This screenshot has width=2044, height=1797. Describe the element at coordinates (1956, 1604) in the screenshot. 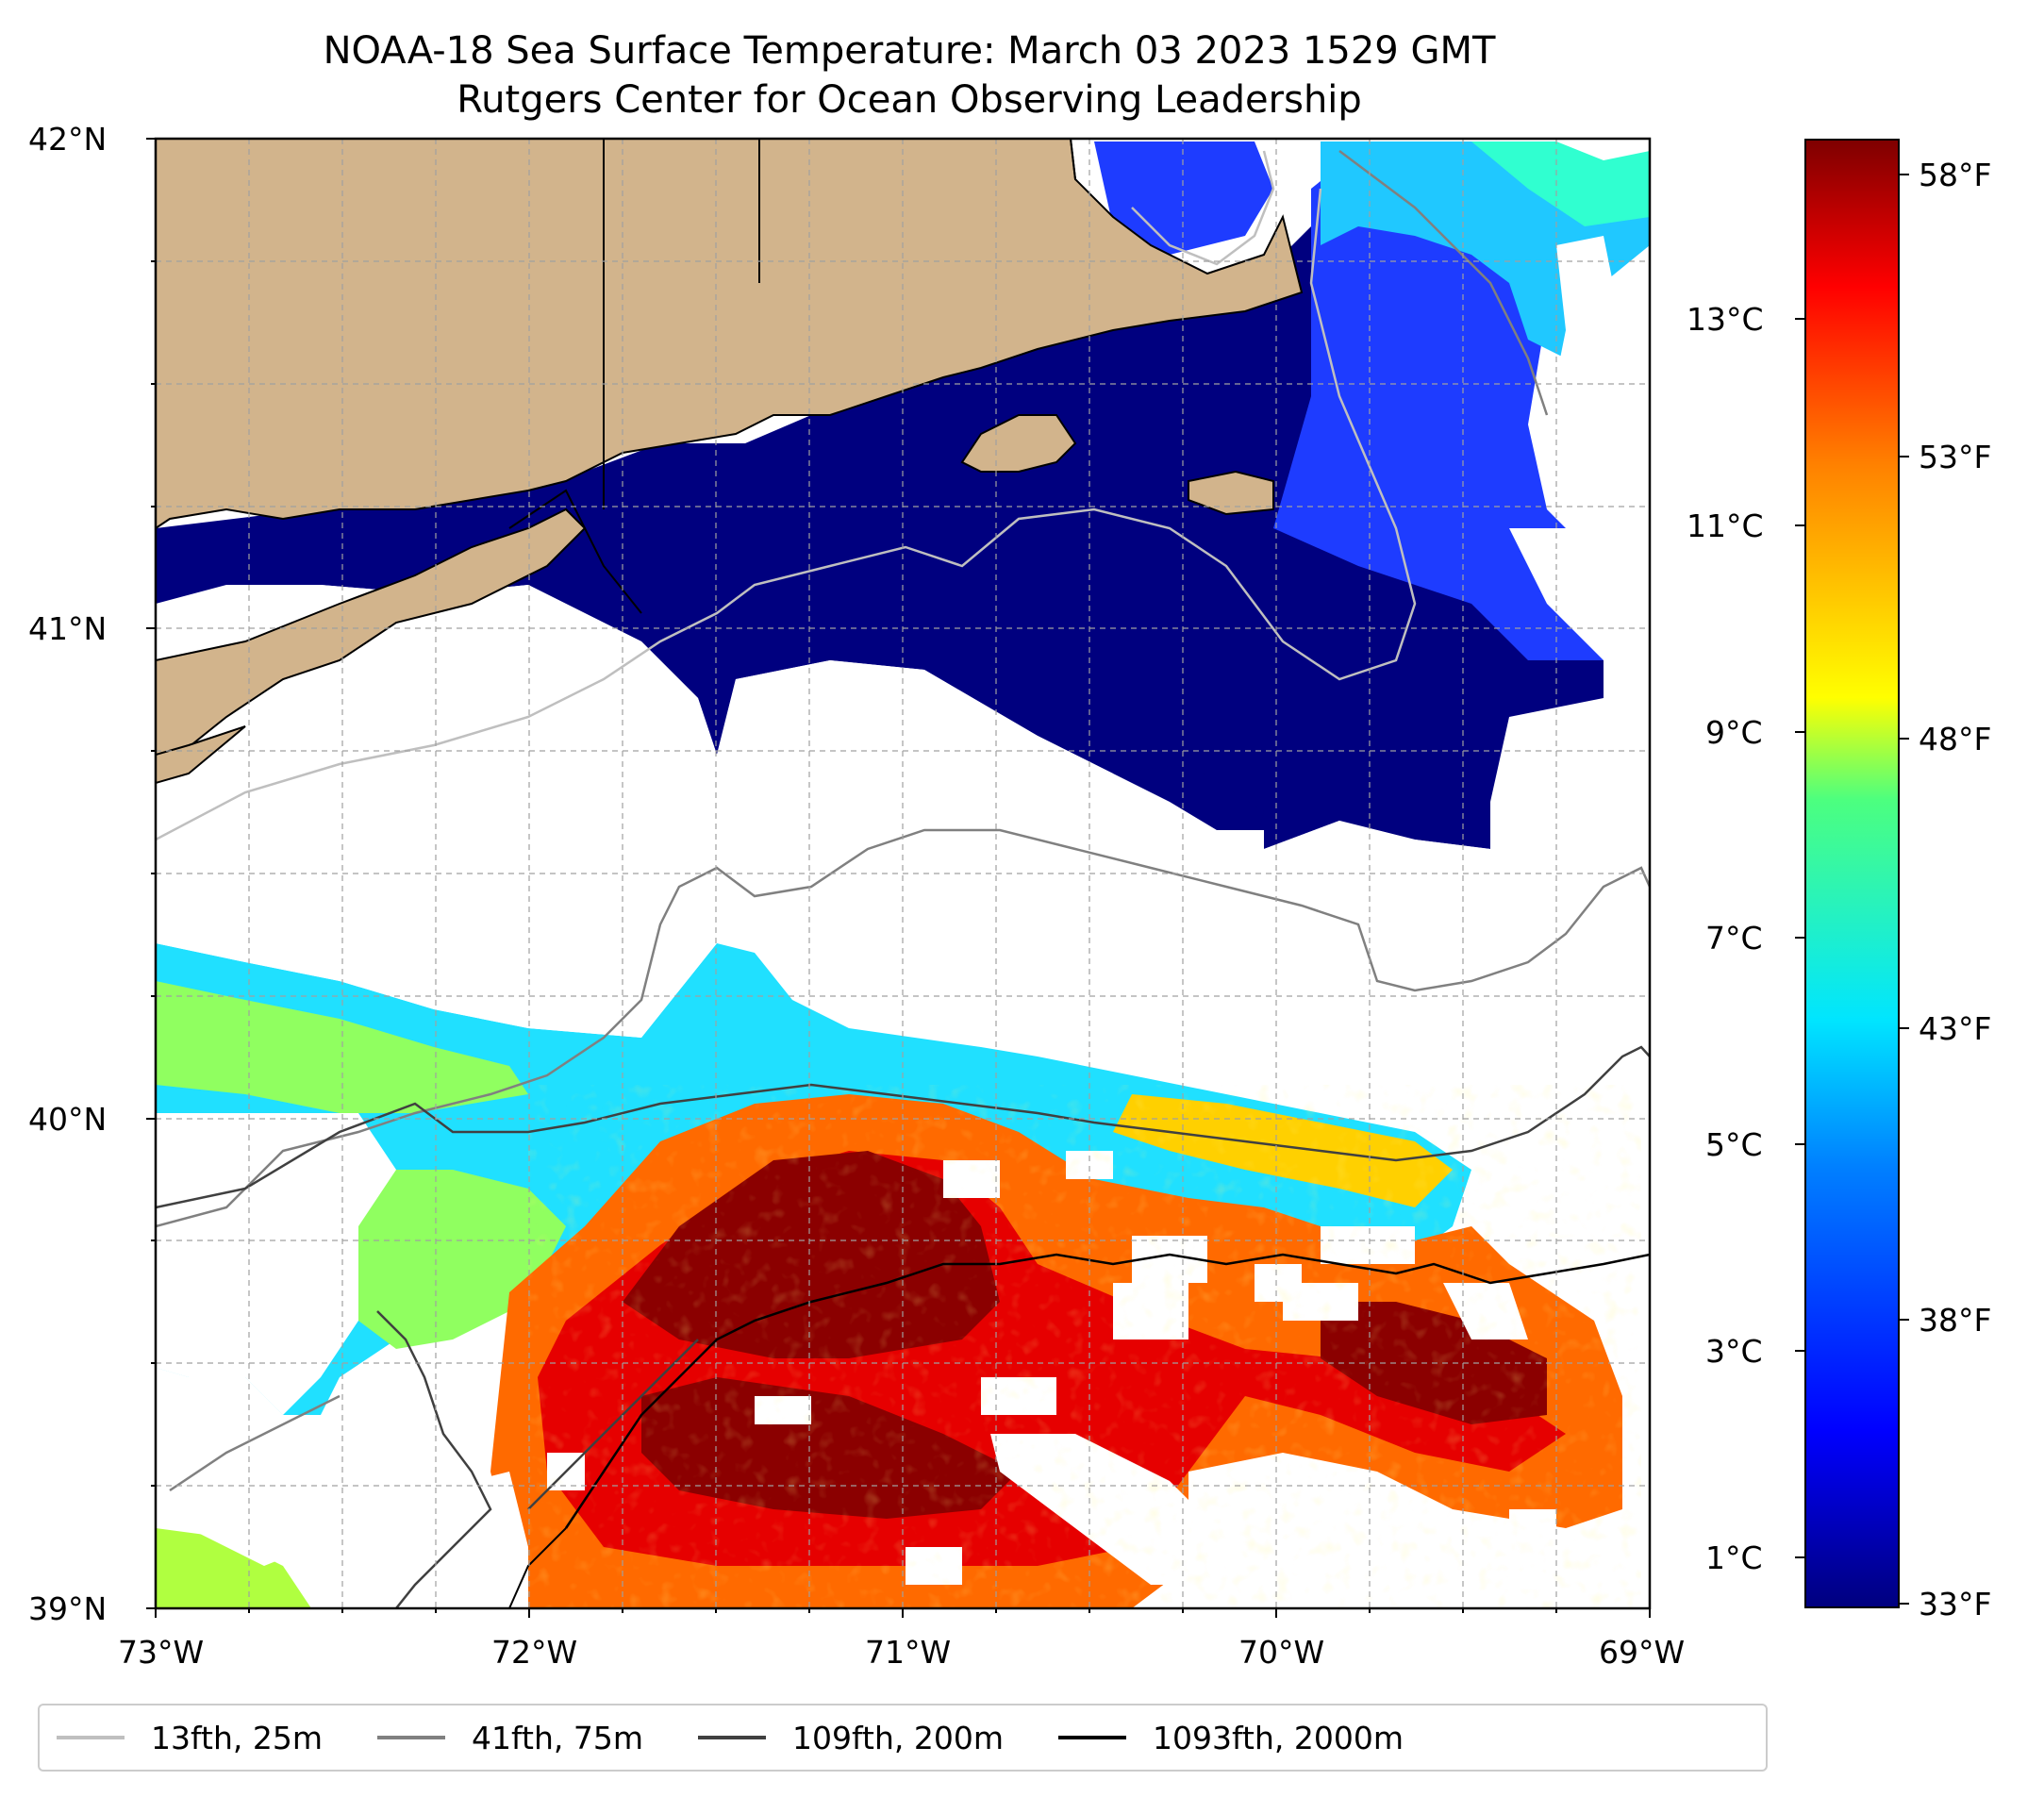

I see `colorbar-fahrenheit-33: 33°F` at that location.